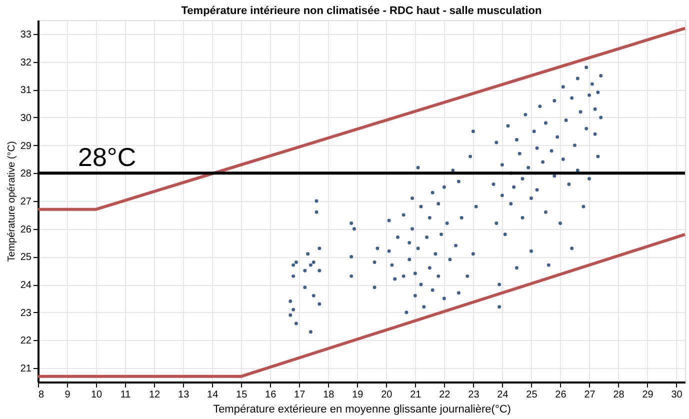 This screenshot has height=419, width=689. Describe the element at coordinates (26, 313) in the screenshot. I see `y-tick-label: 23` at that location.